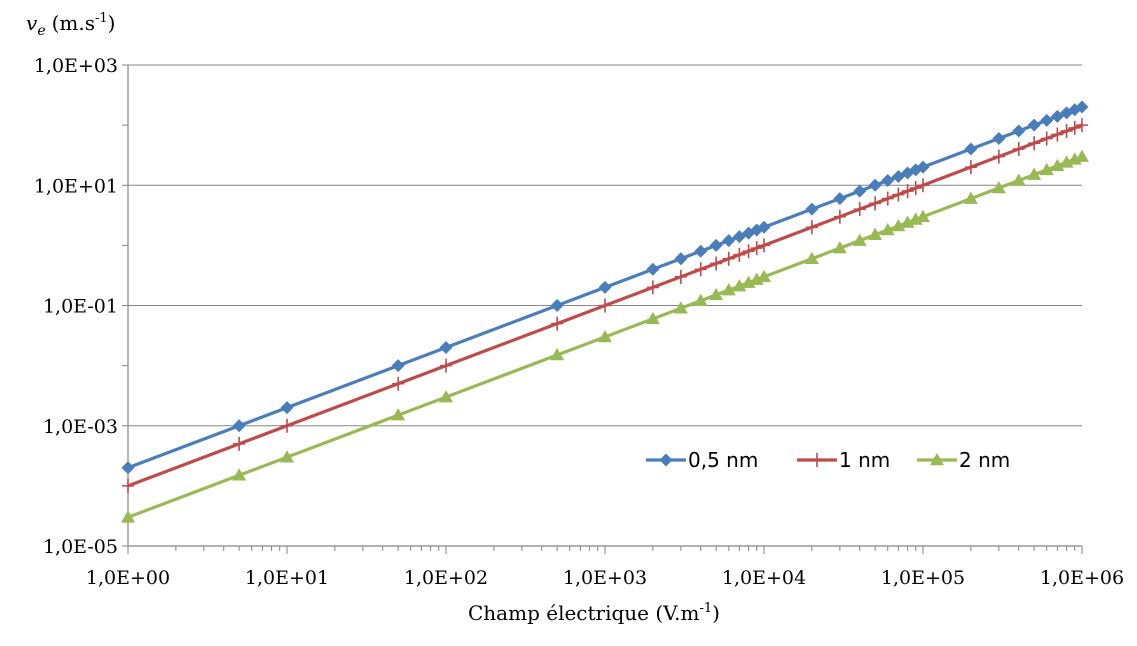 The width and height of the screenshot is (1137, 646). What do you see at coordinates (1082, 578) in the screenshot?
I see `x-tick-label: 1,0E+06` at bounding box center [1082, 578].